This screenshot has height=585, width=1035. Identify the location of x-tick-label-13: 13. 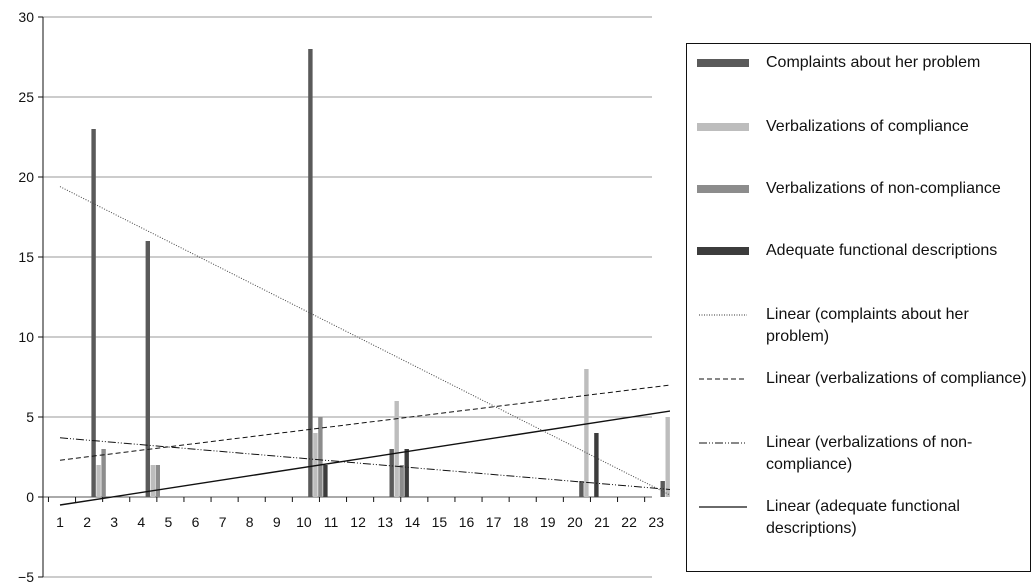
(385, 522).